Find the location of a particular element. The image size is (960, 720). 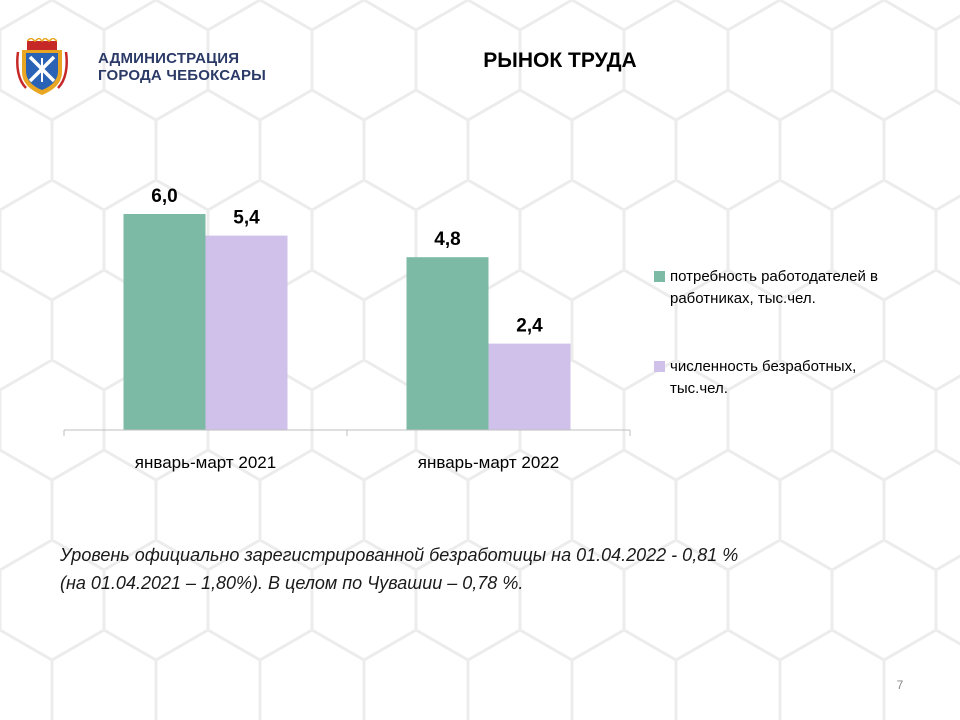

legend-label-line: потребность работодателей в is located at coordinates (774, 276).